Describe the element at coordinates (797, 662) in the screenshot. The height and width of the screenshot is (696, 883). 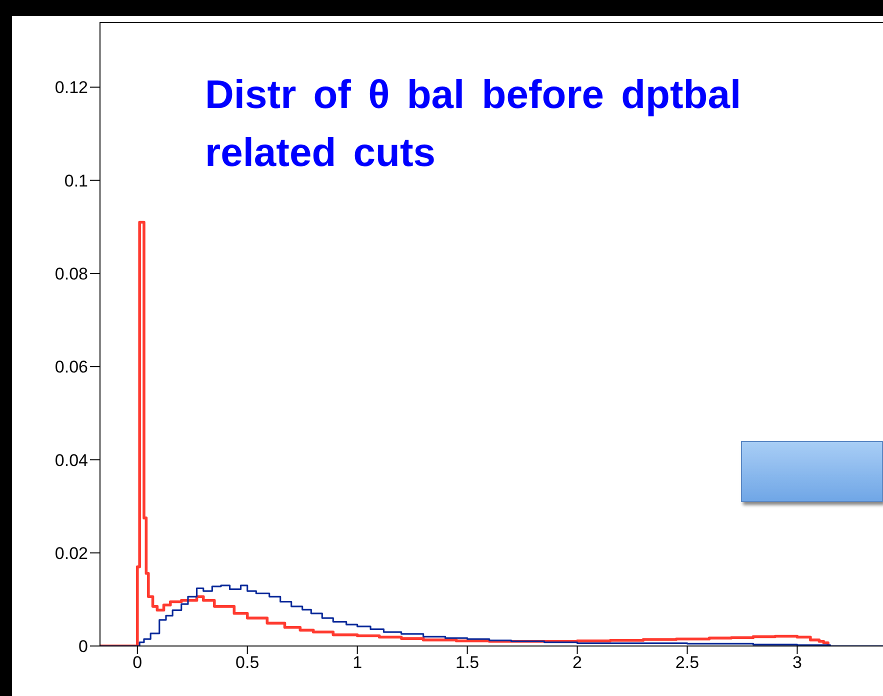
I see `x-tick-label: 3` at that location.